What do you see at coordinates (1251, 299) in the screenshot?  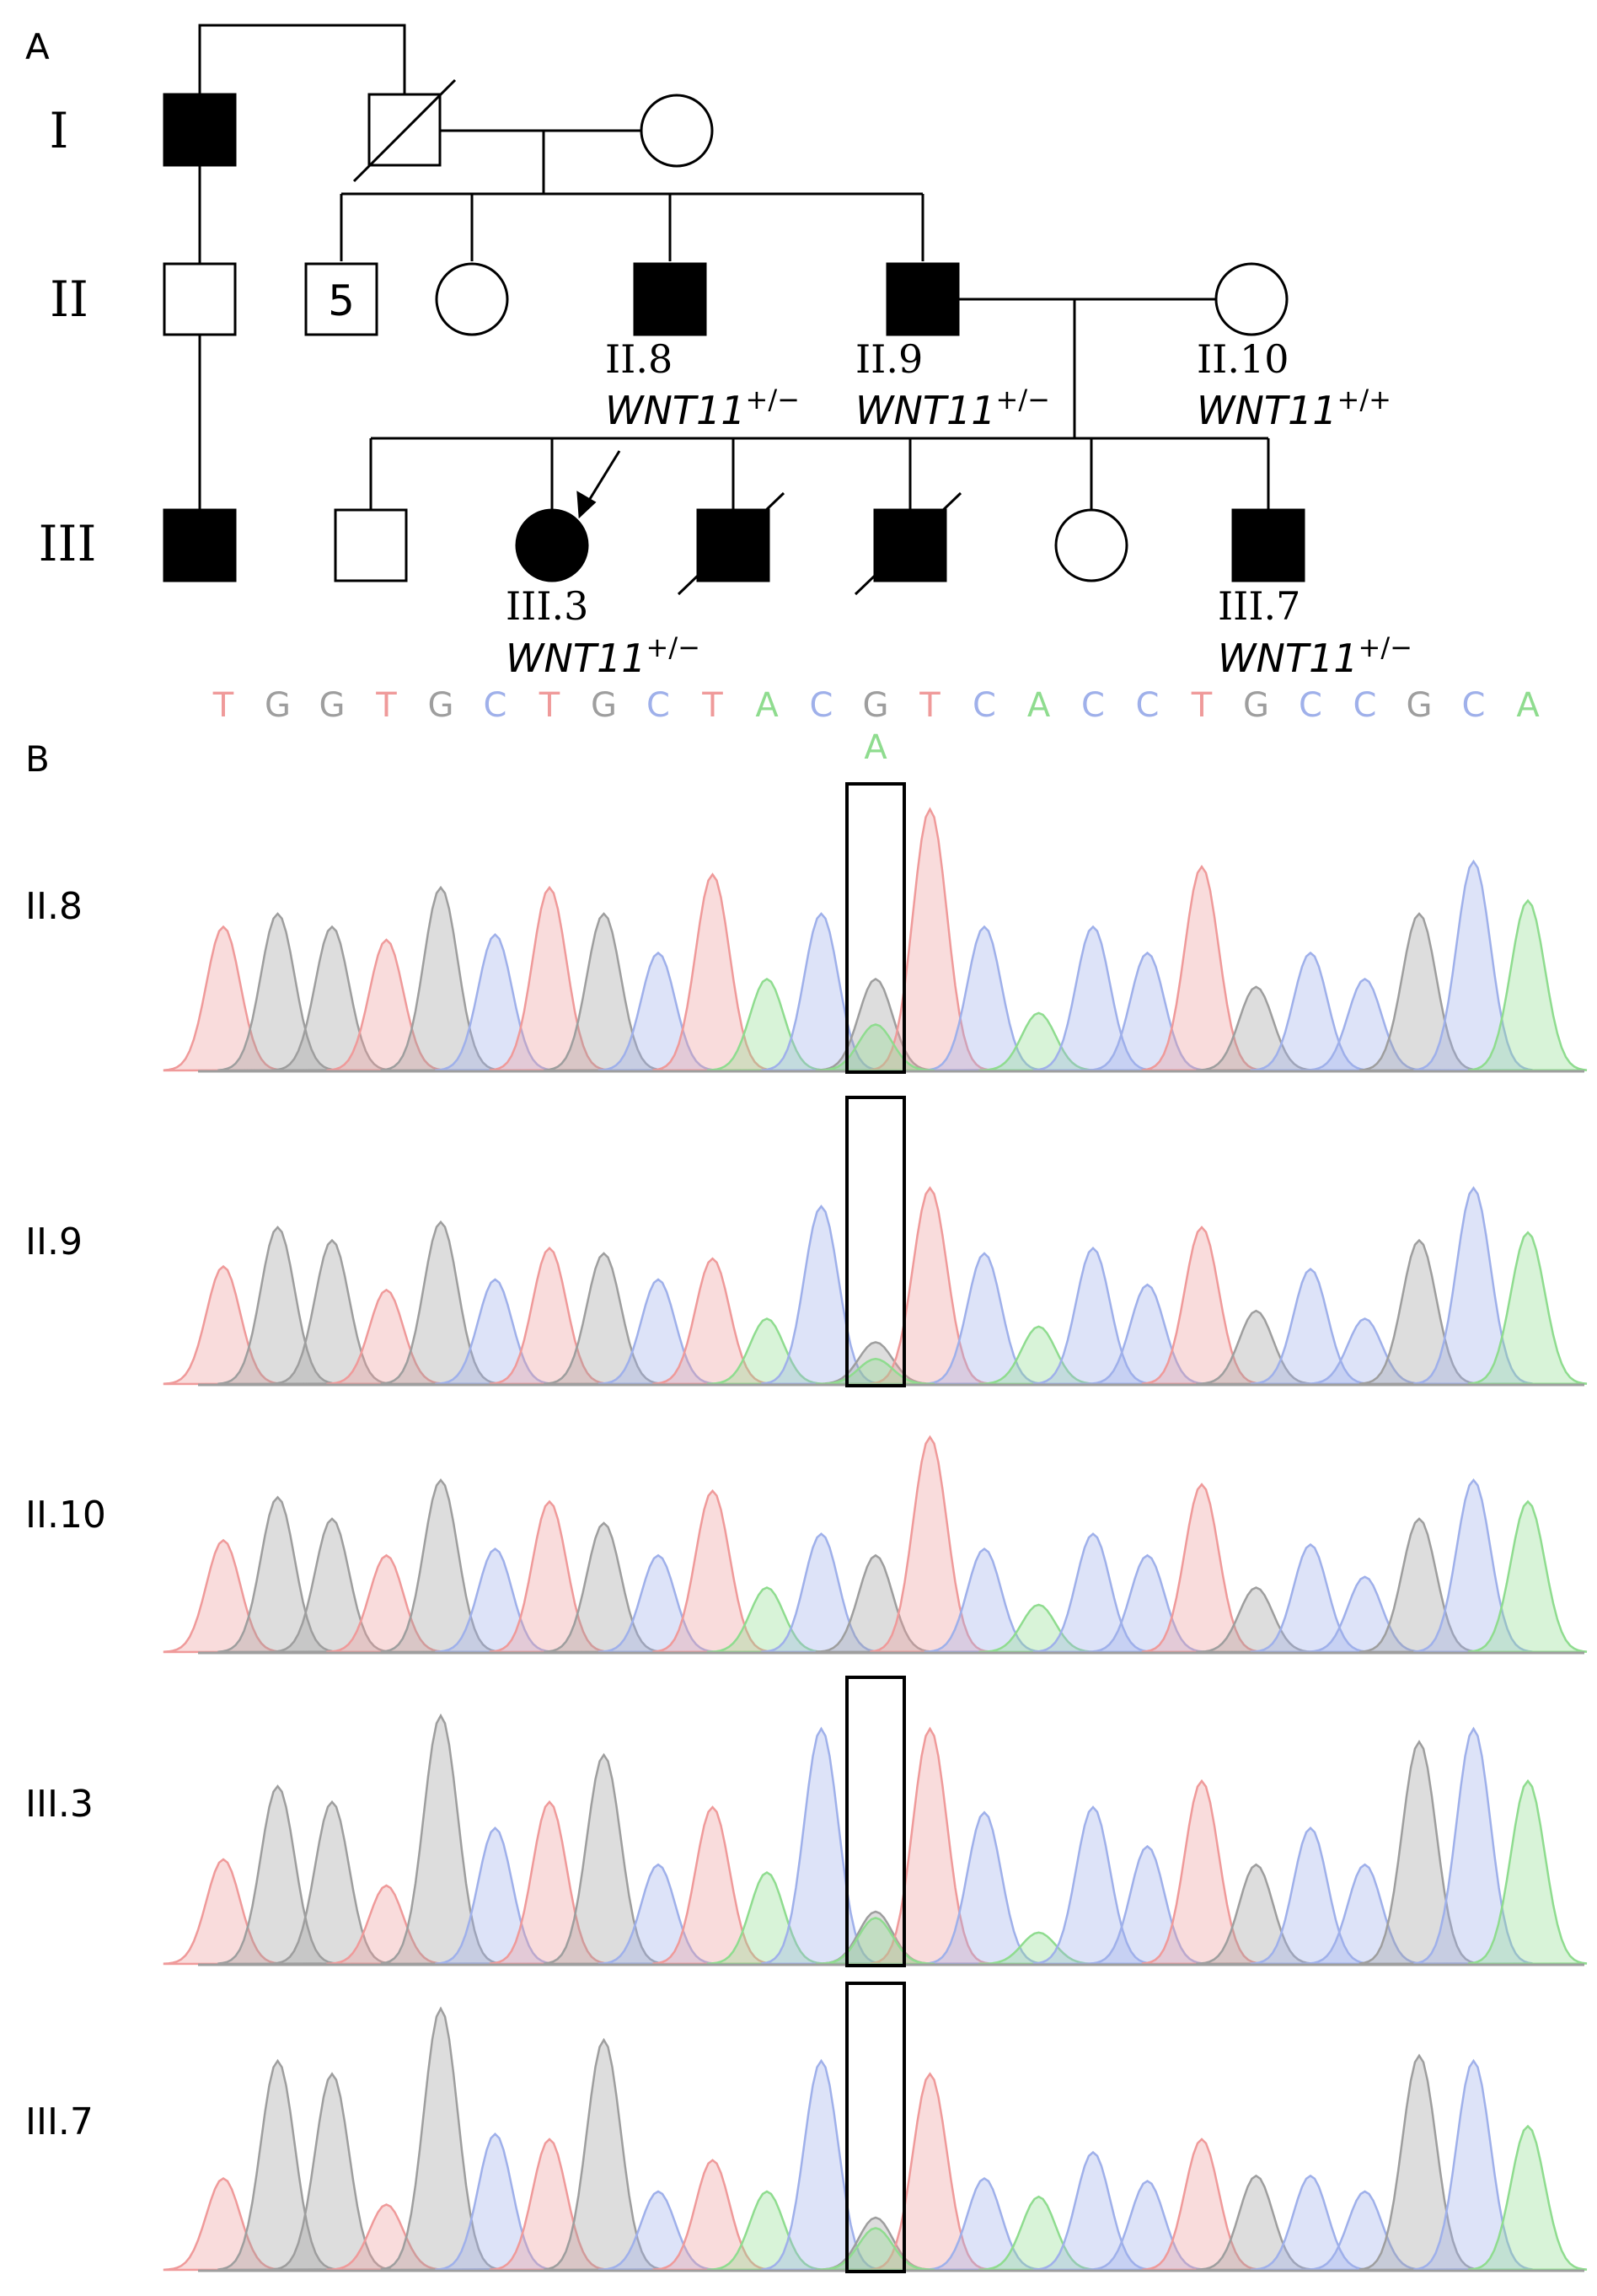 I see `individual-ii-10-female` at bounding box center [1251, 299].